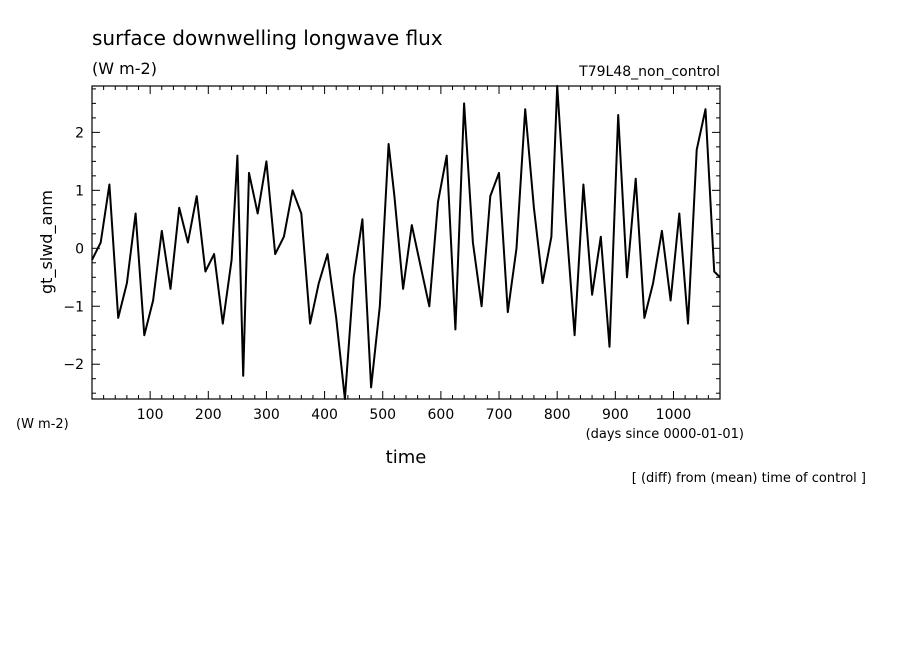  What do you see at coordinates (208, 415) in the screenshot?
I see `x-tick-label: 200` at bounding box center [208, 415].